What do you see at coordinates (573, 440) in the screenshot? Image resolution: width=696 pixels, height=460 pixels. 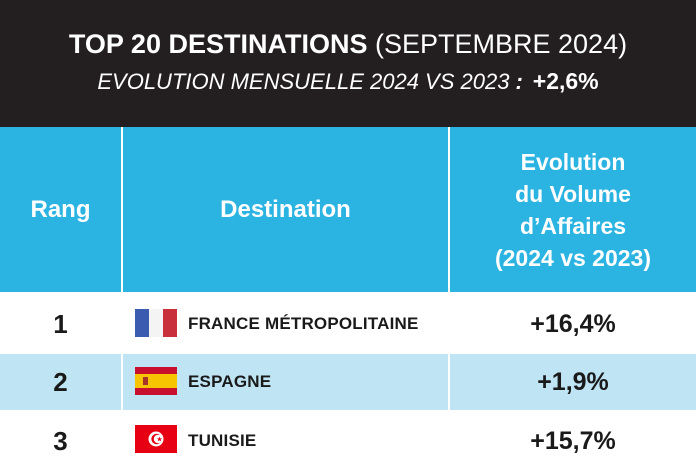 I see `row-evolution: +15,7%` at bounding box center [573, 440].